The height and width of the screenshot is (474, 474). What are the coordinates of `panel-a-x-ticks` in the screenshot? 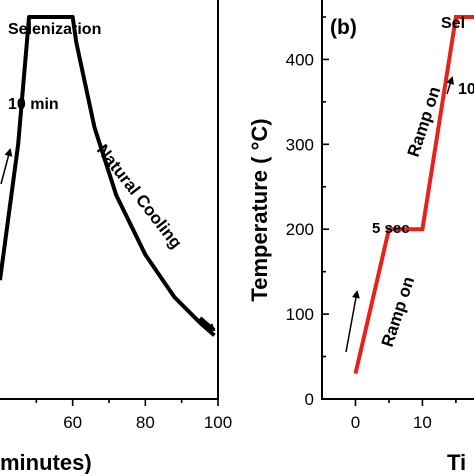 It's located at (127, 402).